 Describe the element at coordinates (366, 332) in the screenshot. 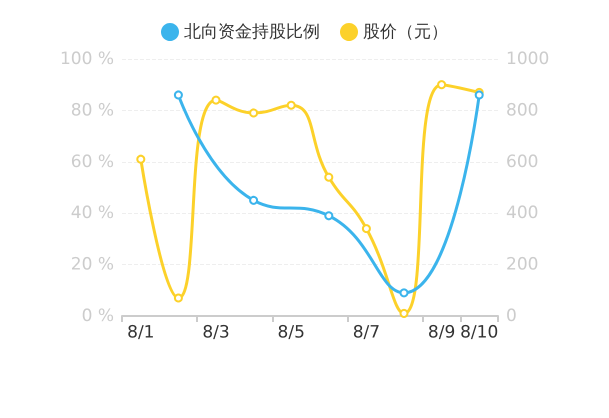

I see `x-tick-label: 8/7` at that location.